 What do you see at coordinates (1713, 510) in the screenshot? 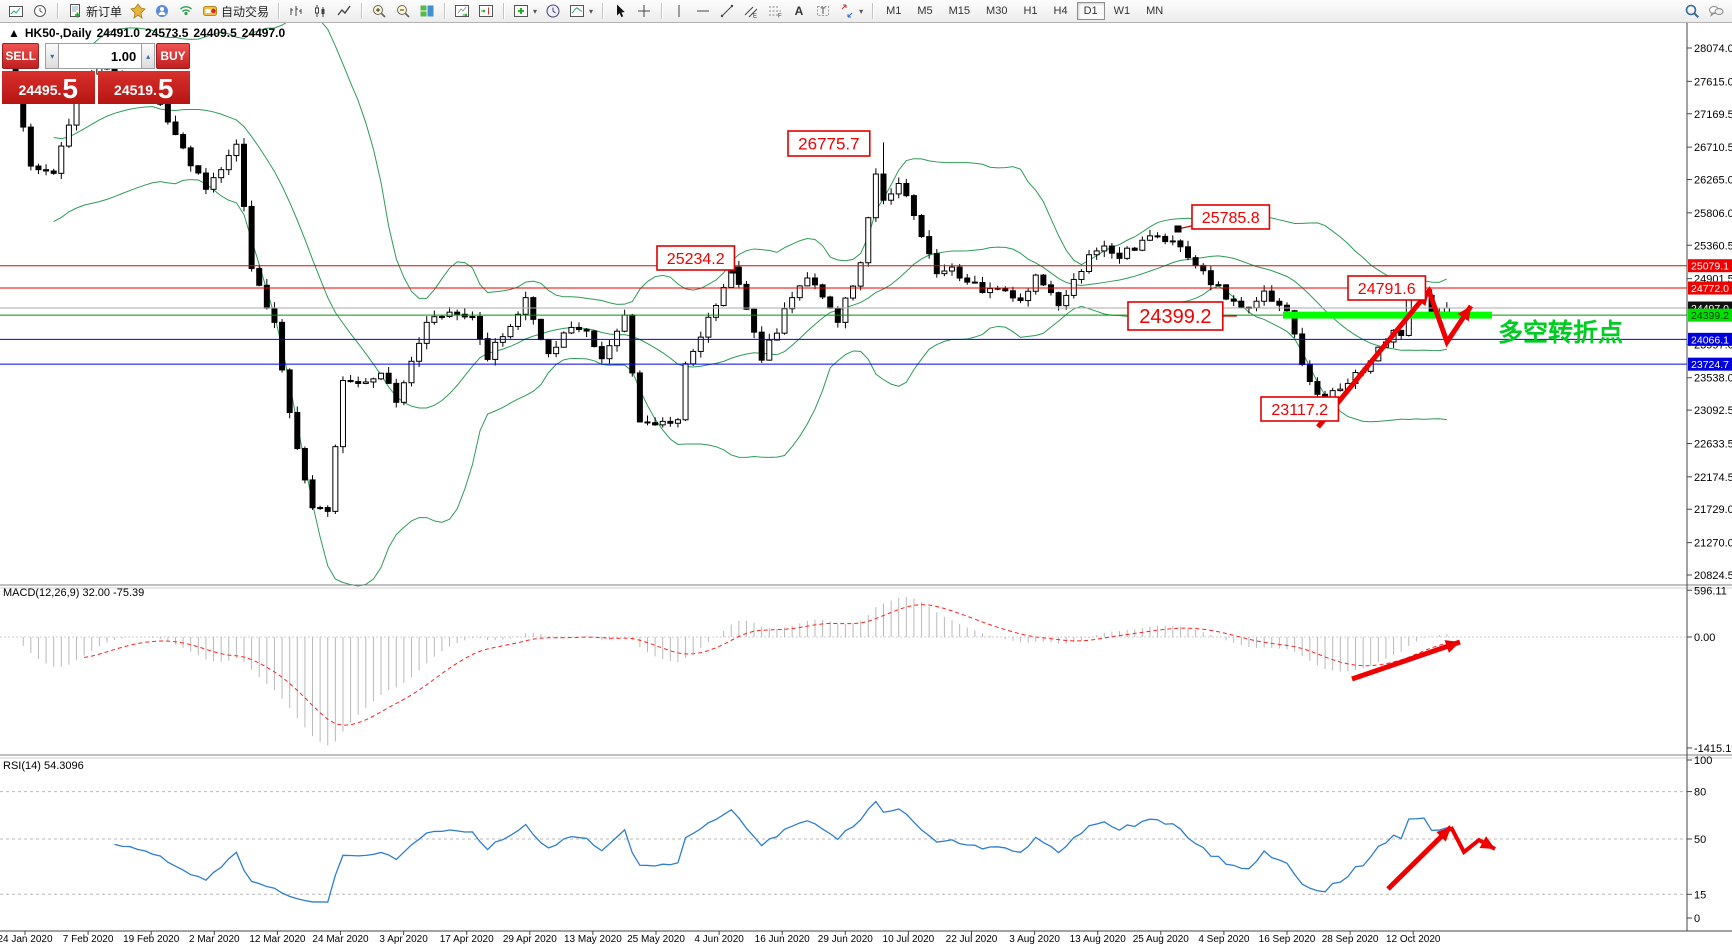
I see `svg-text: 21729.0` at bounding box center [1713, 510].